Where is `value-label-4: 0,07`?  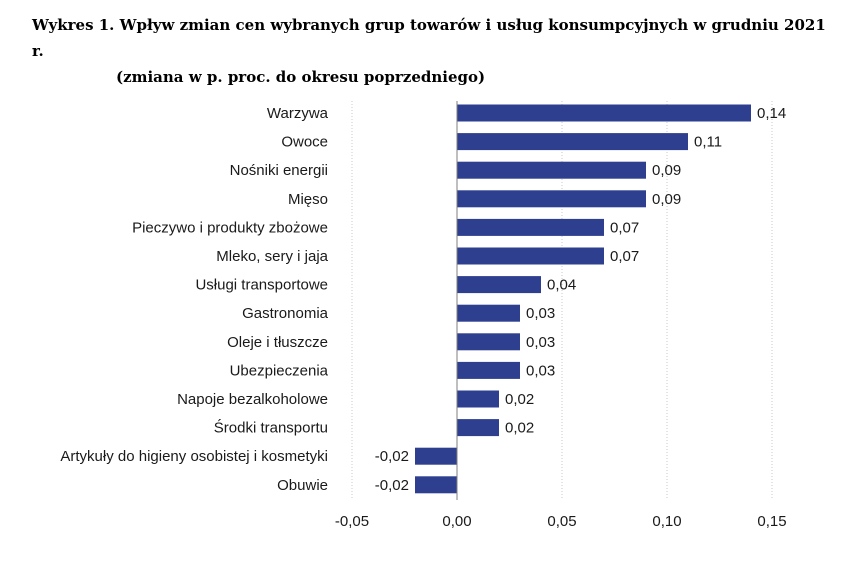
value-label-4: 0,07 is located at coordinates (624, 227).